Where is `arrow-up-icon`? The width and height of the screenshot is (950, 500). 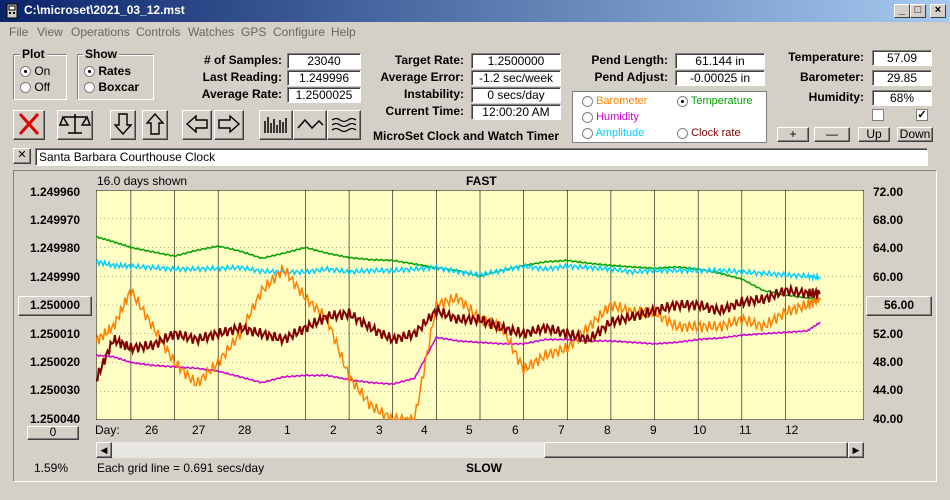
arrow-up-icon is located at coordinates (155, 123).